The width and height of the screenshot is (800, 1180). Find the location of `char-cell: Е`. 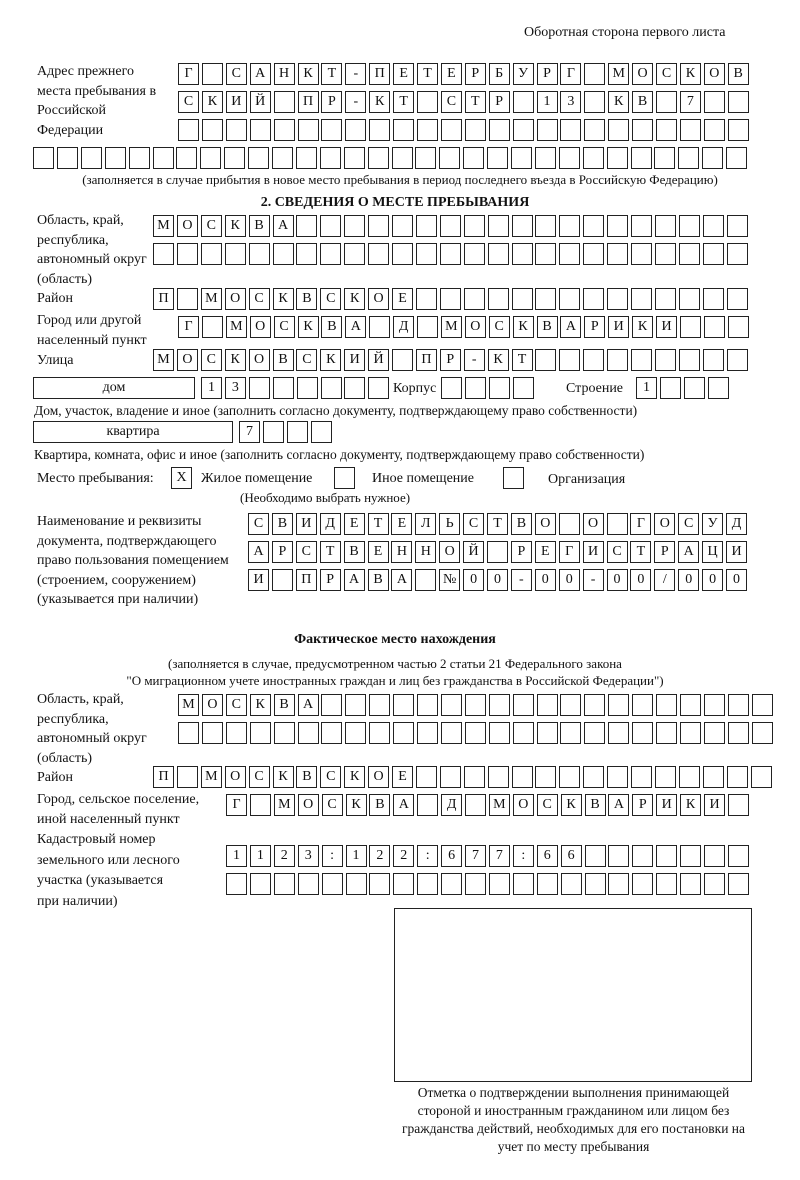

char-cell: Е is located at coordinates (378, 552).